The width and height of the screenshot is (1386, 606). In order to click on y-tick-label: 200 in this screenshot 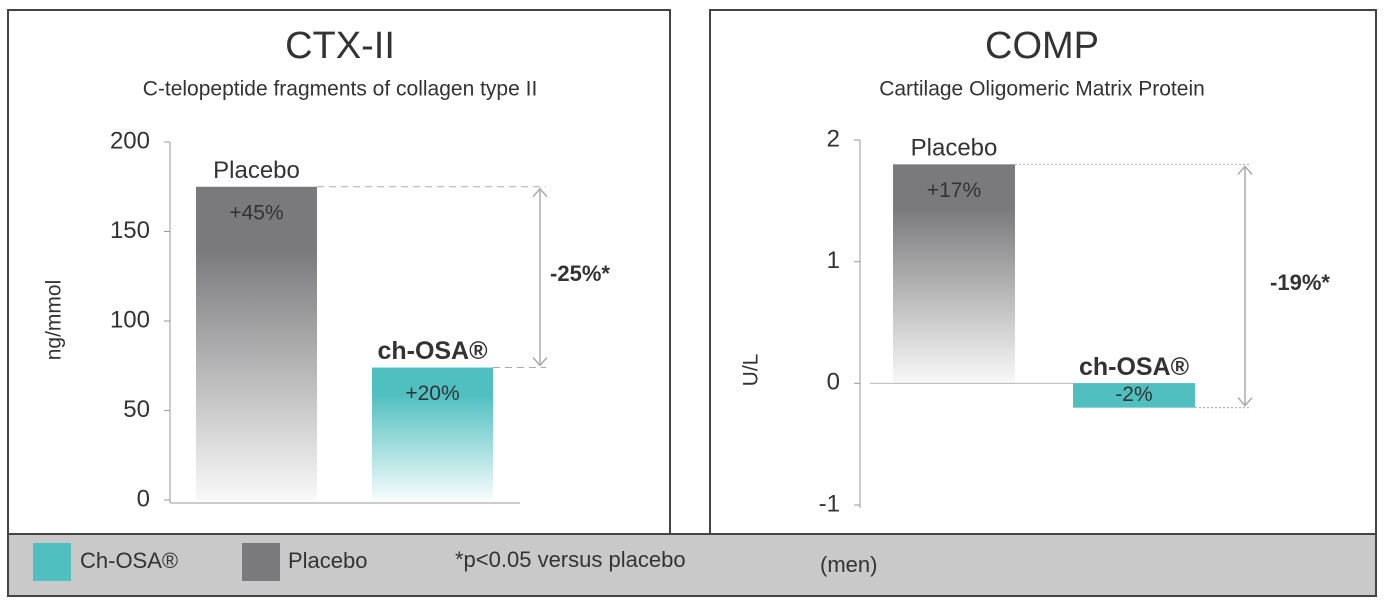, I will do `click(130, 140)`.